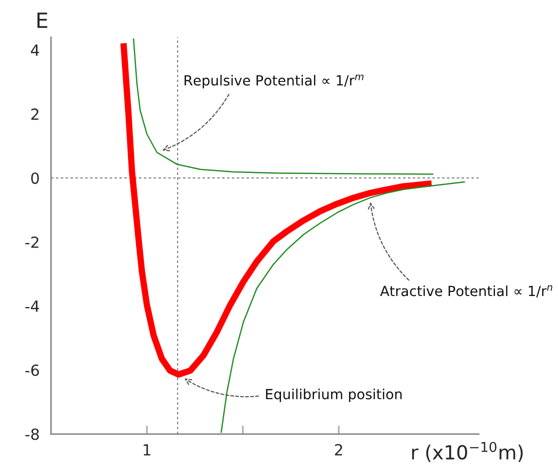 This screenshot has width=558, height=468. What do you see at coordinates (32, 434) in the screenshot?
I see `y-tick-label: -8` at bounding box center [32, 434].